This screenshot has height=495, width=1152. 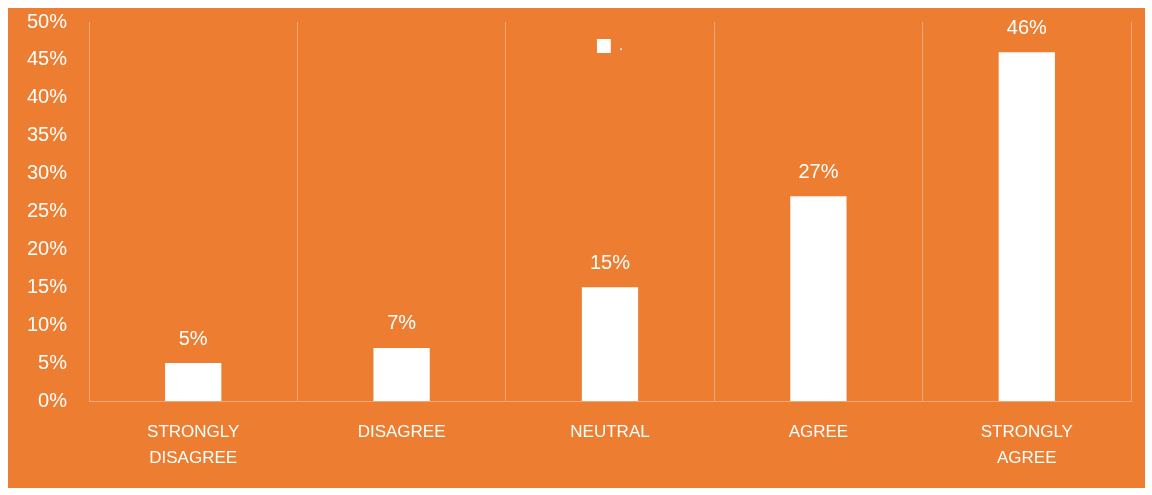 What do you see at coordinates (47, 58) in the screenshot?
I see `y-tick-label: 45%` at bounding box center [47, 58].